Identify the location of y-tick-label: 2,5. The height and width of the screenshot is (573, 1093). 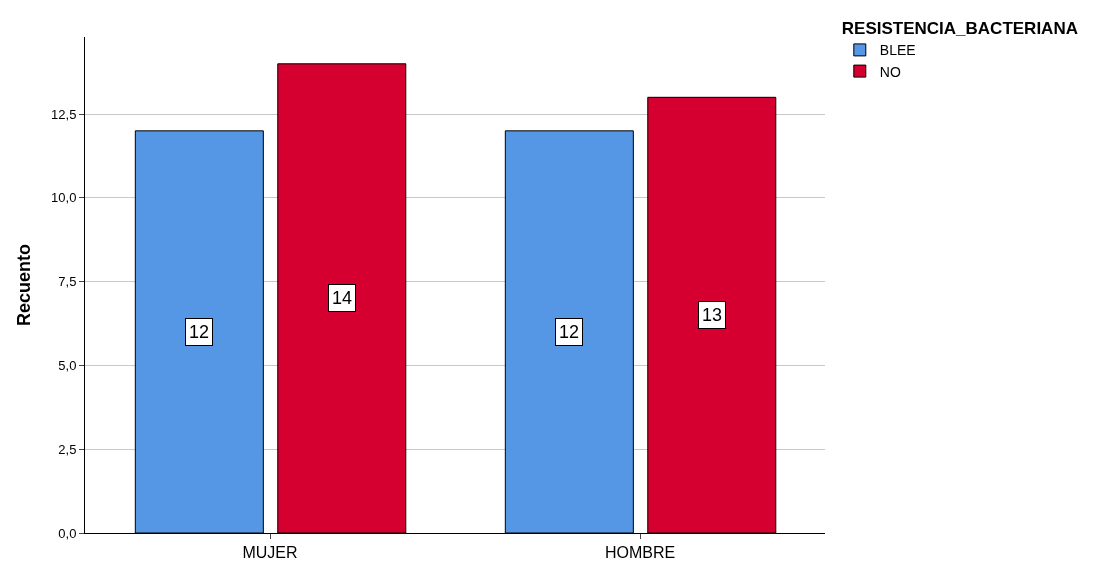
(67, 449).